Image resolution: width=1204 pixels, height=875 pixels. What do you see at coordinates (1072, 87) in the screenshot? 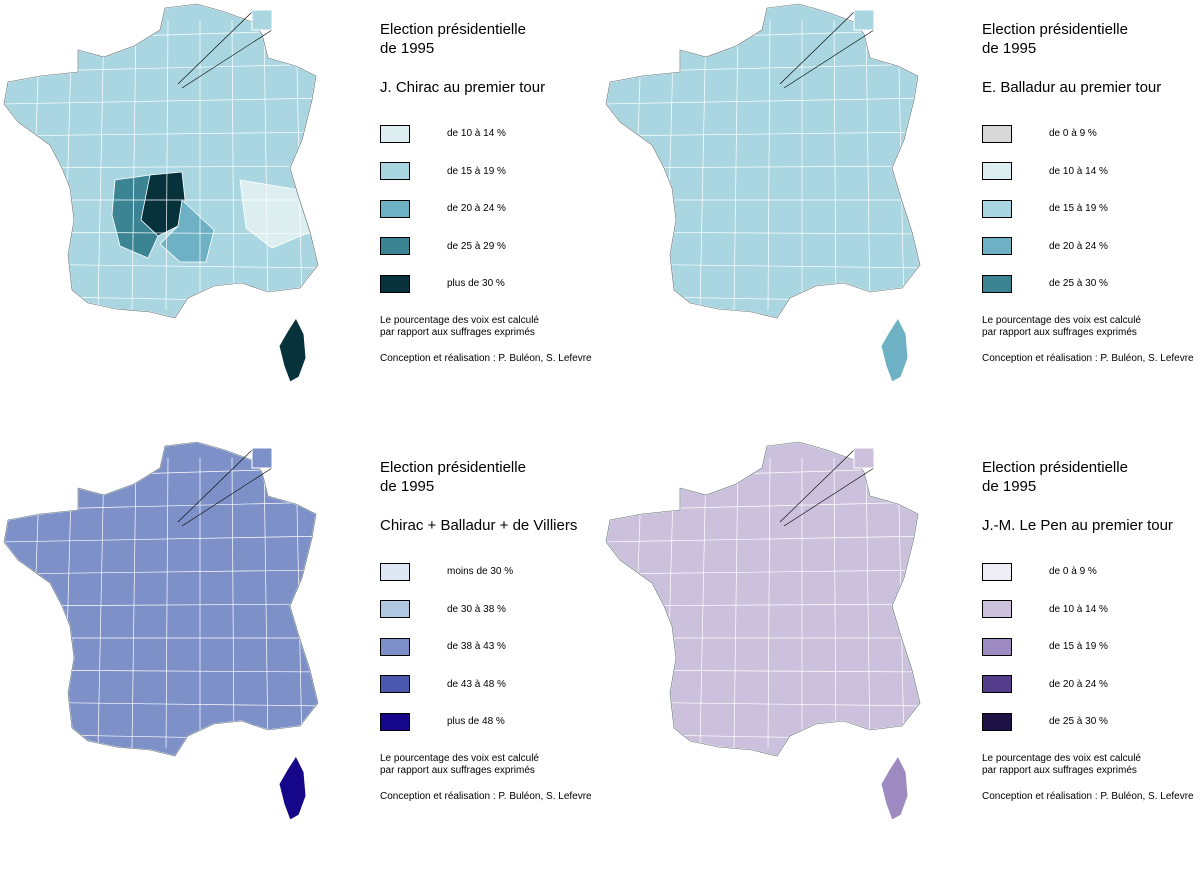
I see `map-subtitle: E. Balladur au premier tour` at bounding box center [1072, 87].